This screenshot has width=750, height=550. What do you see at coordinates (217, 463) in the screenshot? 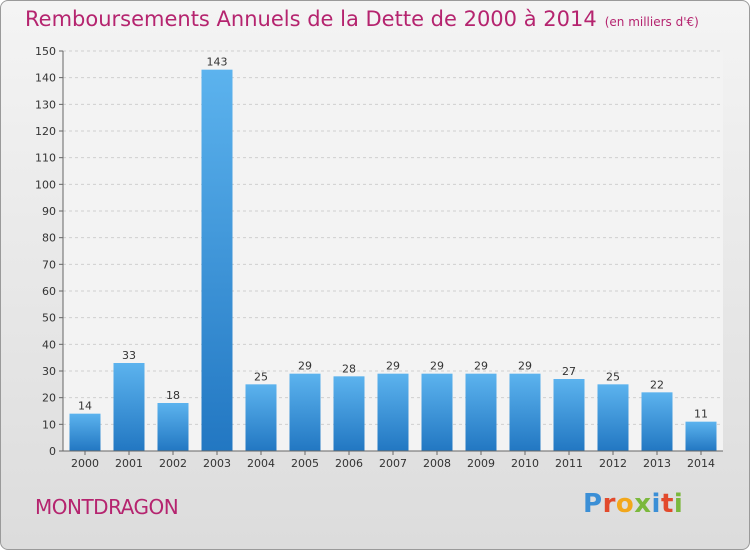
I see `x-tick-label: 2003` at bounding box center [217, 463].